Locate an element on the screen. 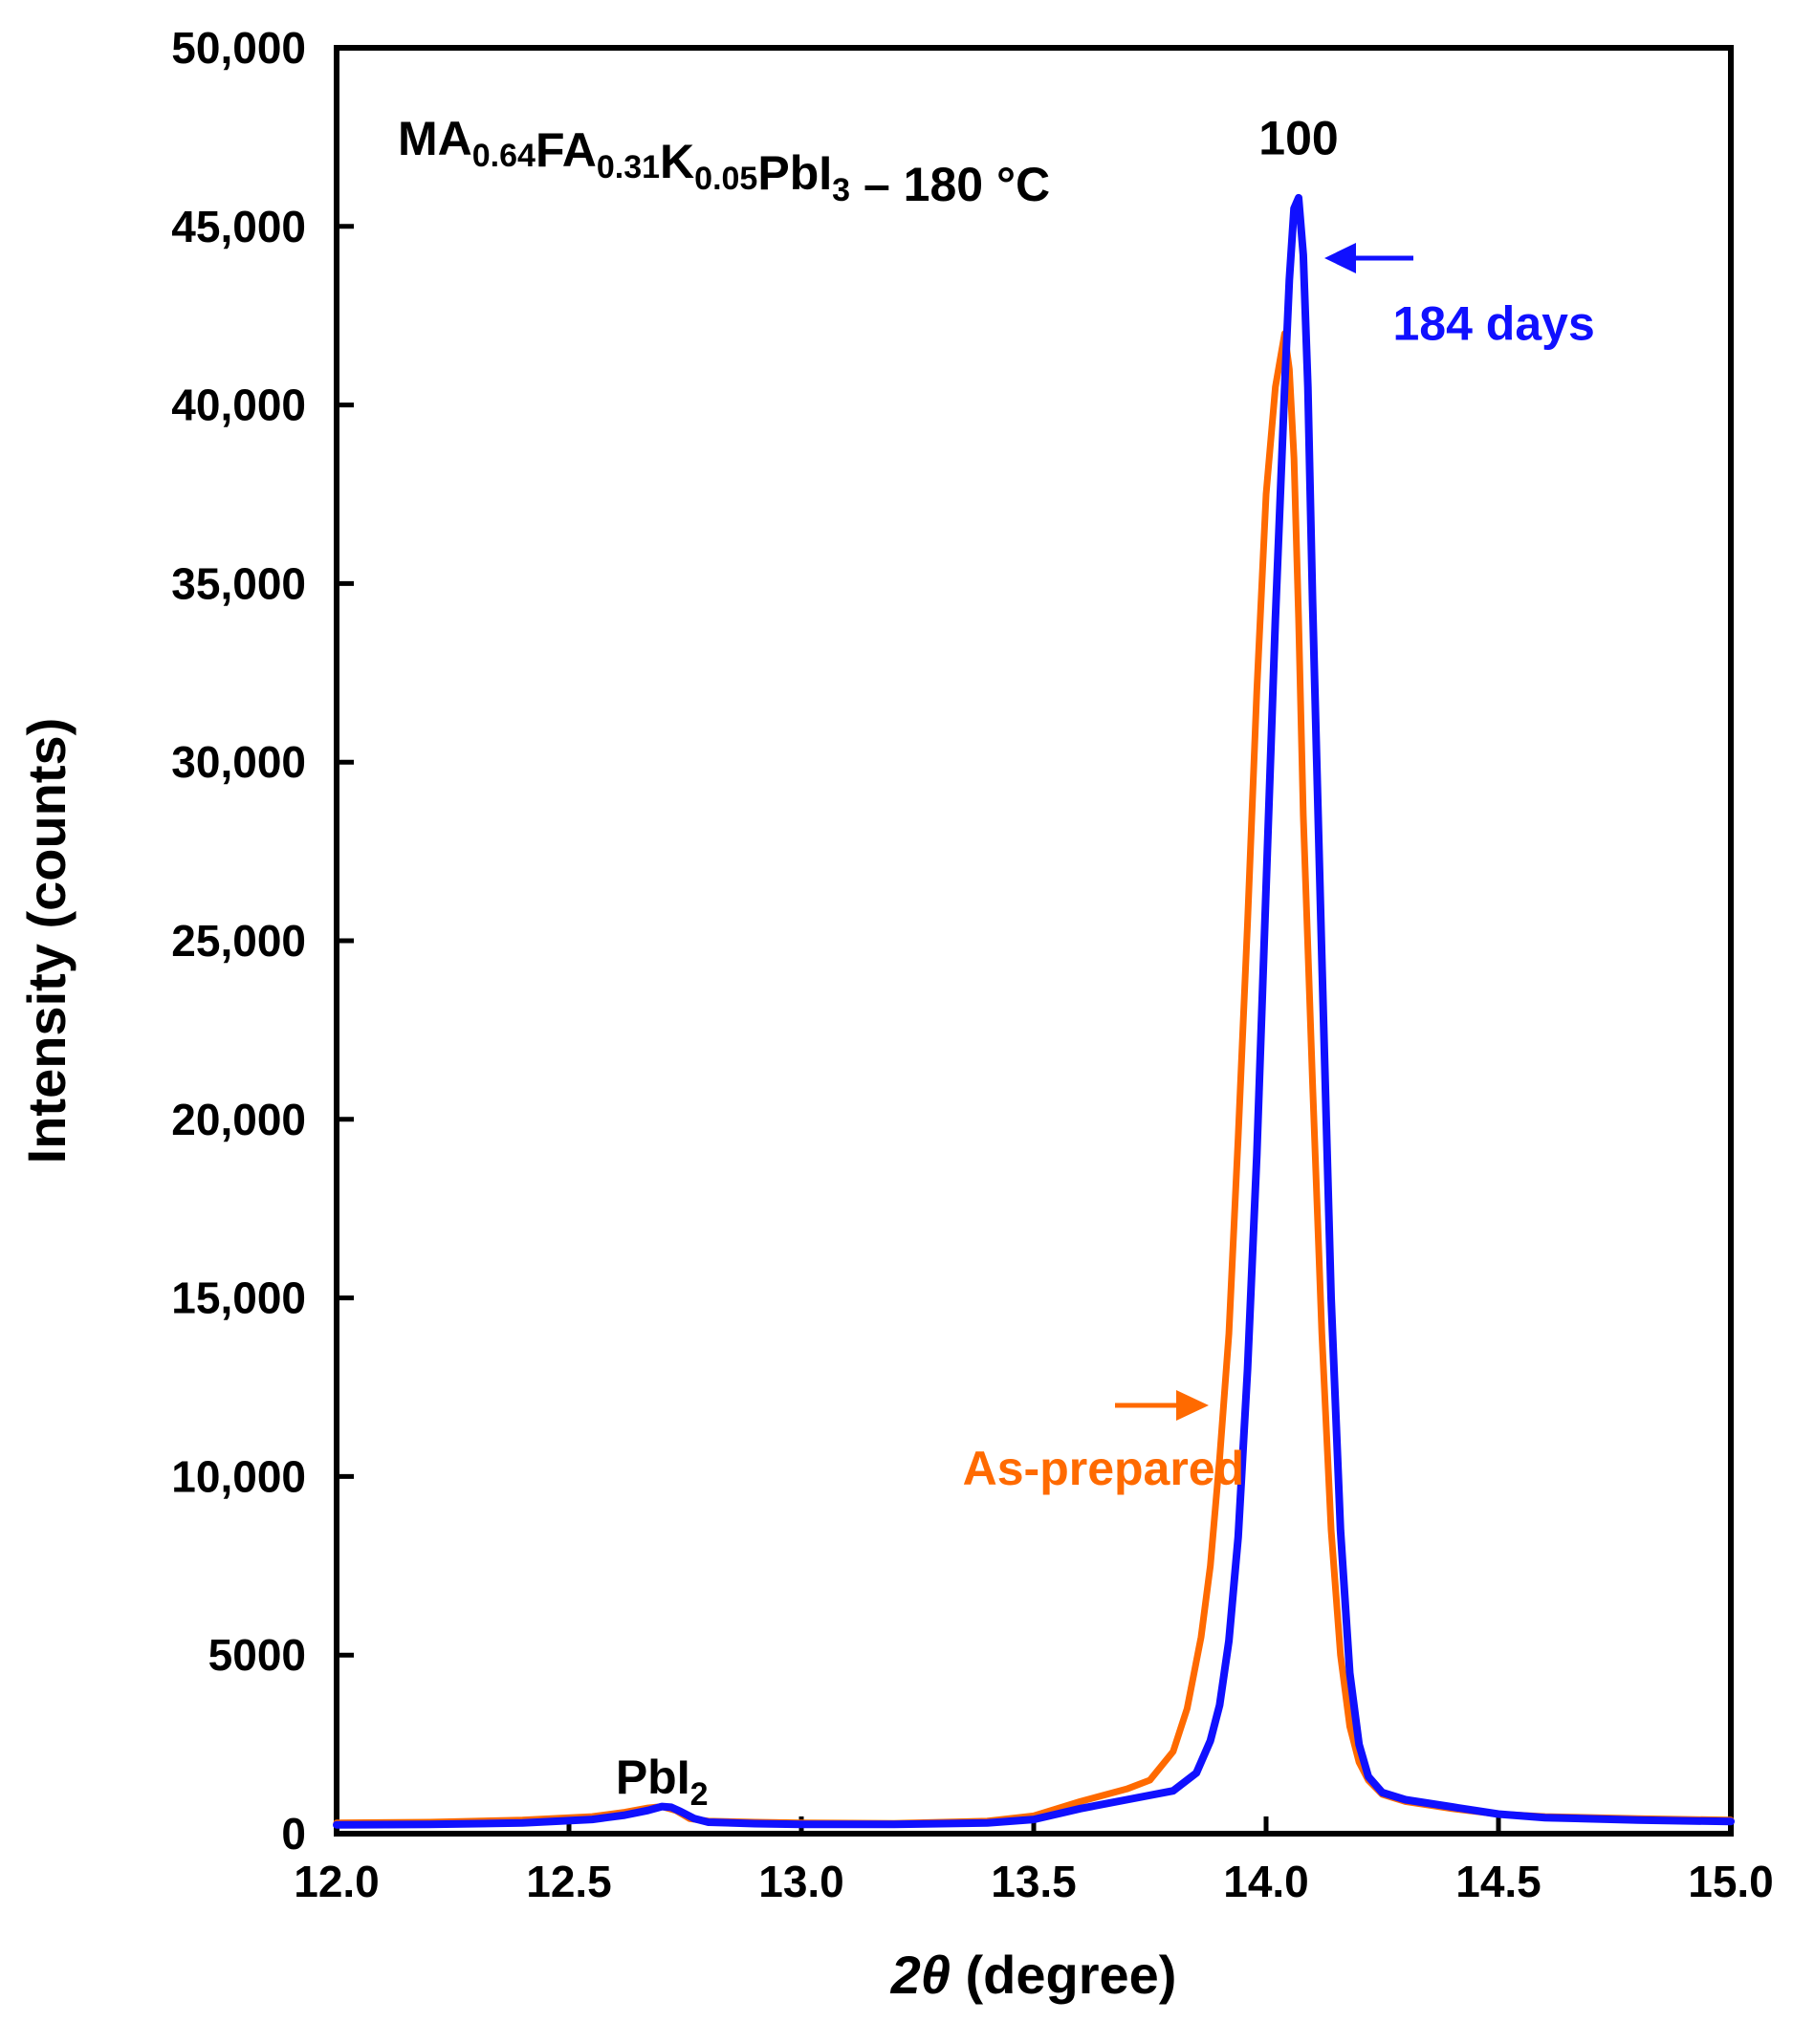 The image size is (1793, 2044). y-tick-label: 25,000 is located at coordinates (238, 941).